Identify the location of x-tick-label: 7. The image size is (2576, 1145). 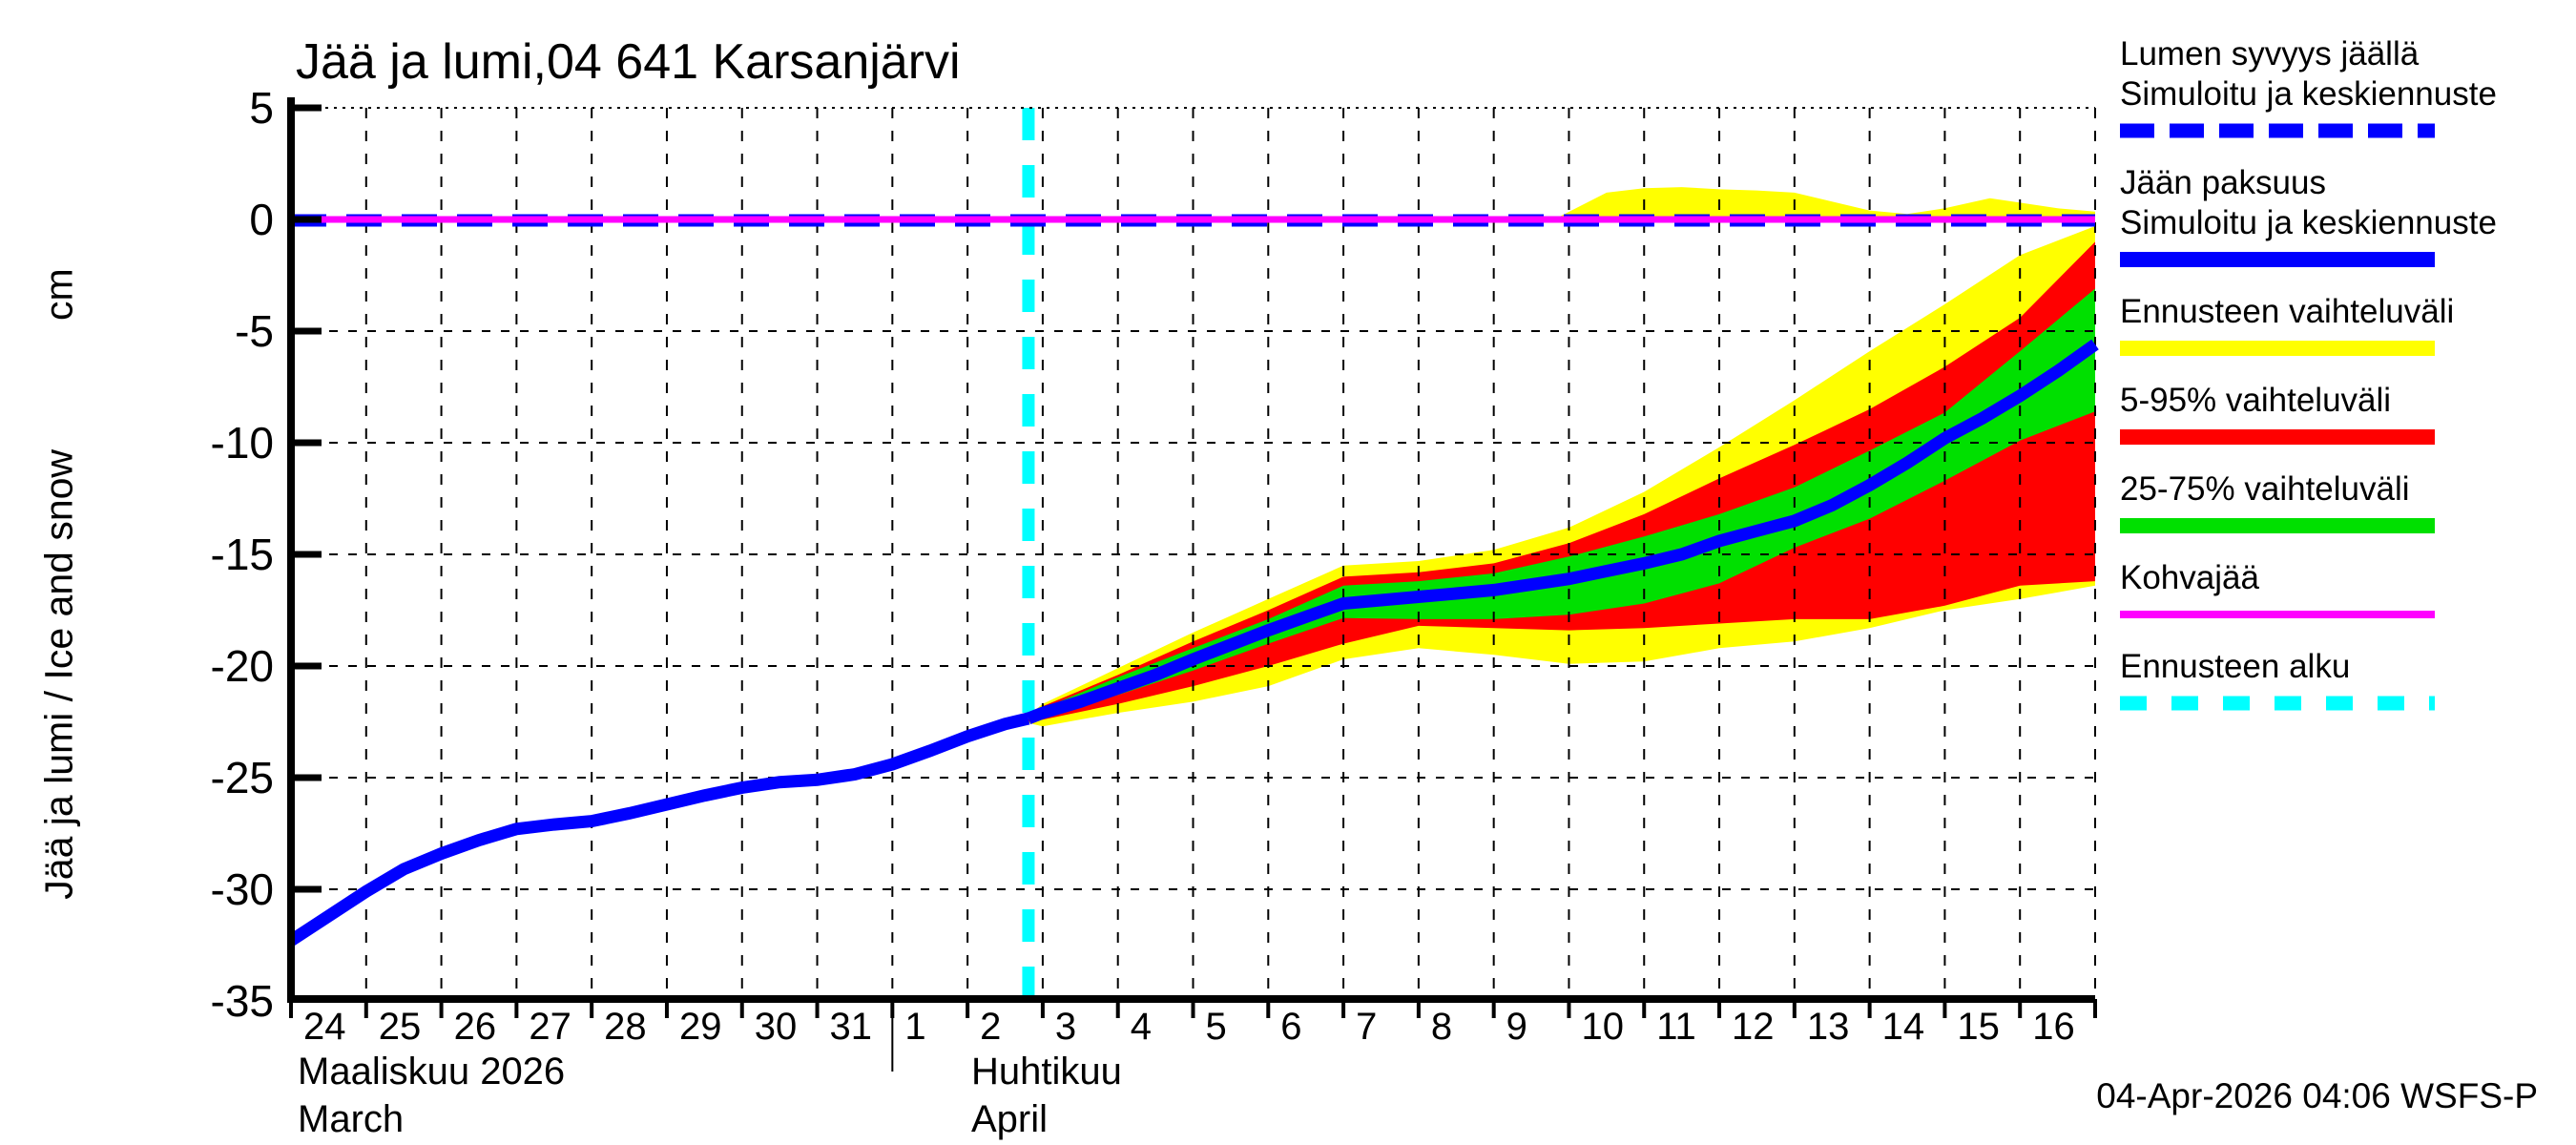
(1366, 1027).